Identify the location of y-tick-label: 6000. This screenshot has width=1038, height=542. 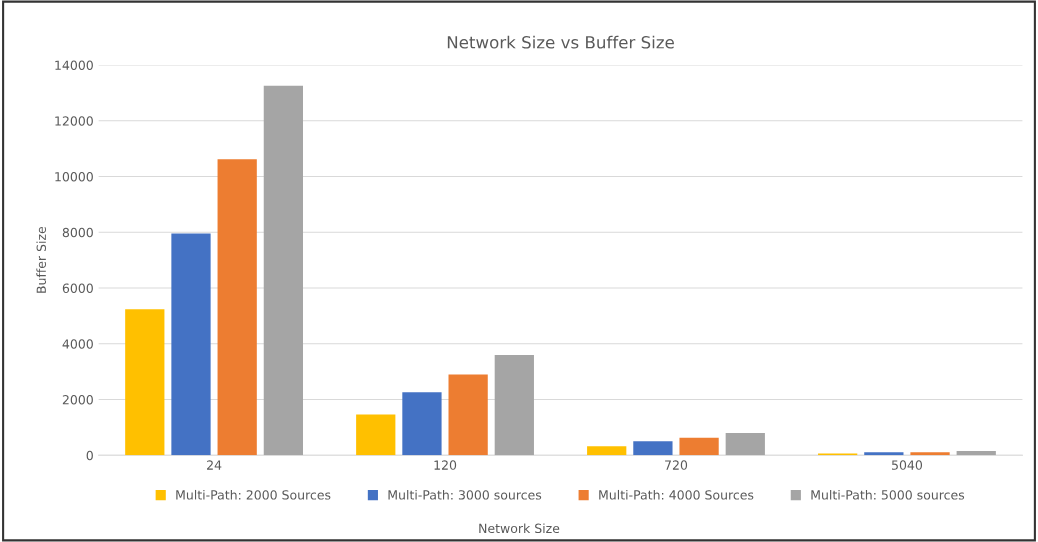
(77, 288).